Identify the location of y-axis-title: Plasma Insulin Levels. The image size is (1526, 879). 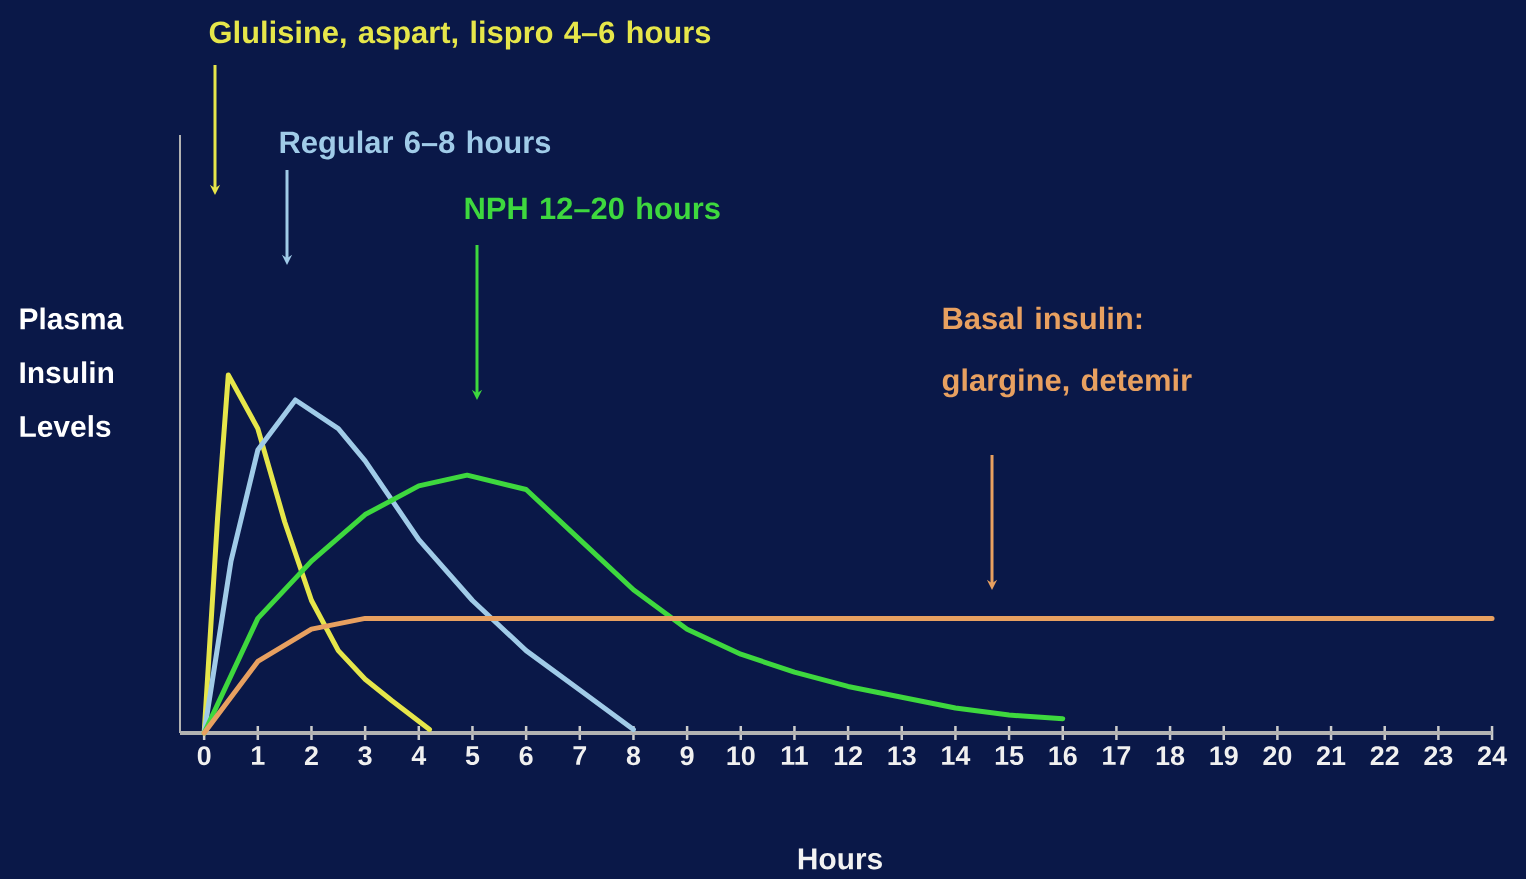
(72, 372).